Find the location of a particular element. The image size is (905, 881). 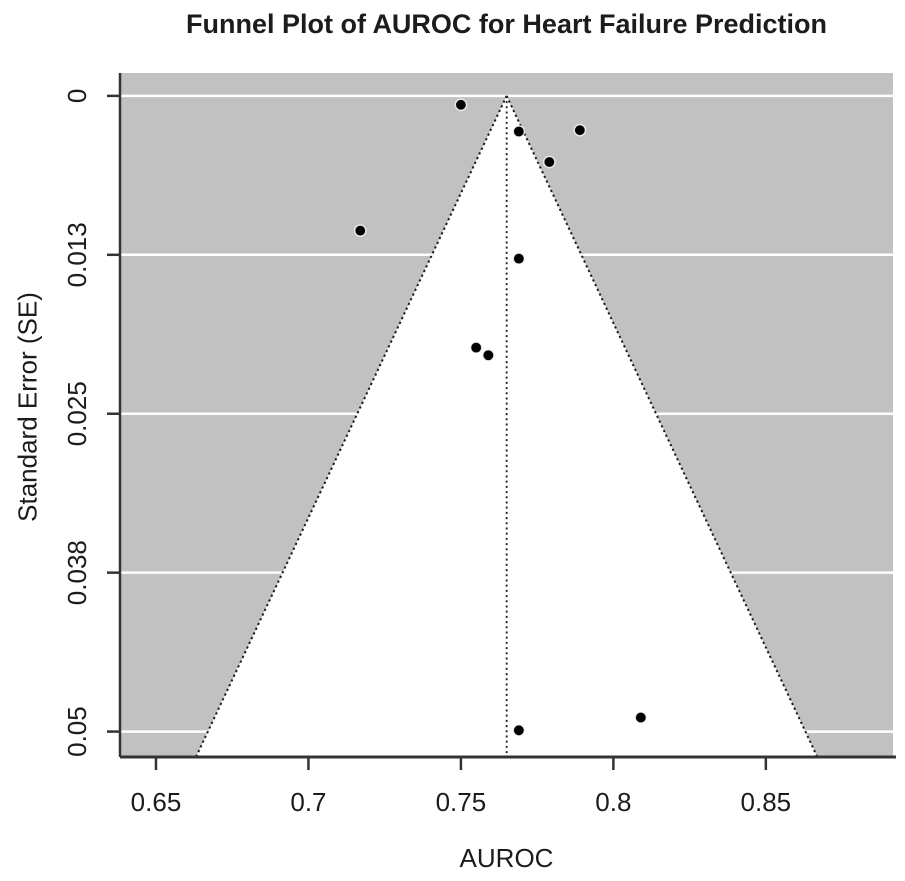

x-tick-label: 0.7 is located at coordinates (308, 802).